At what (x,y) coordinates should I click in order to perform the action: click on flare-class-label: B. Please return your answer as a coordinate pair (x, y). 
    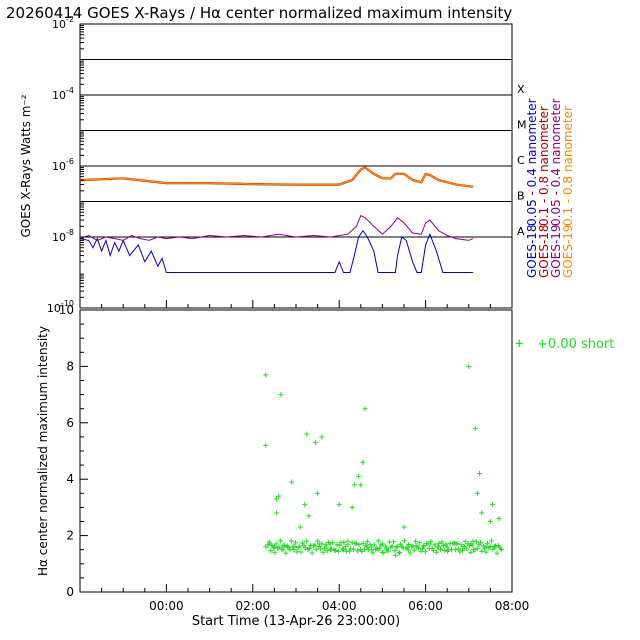
    Looking at the image, I should click on (521, 196).